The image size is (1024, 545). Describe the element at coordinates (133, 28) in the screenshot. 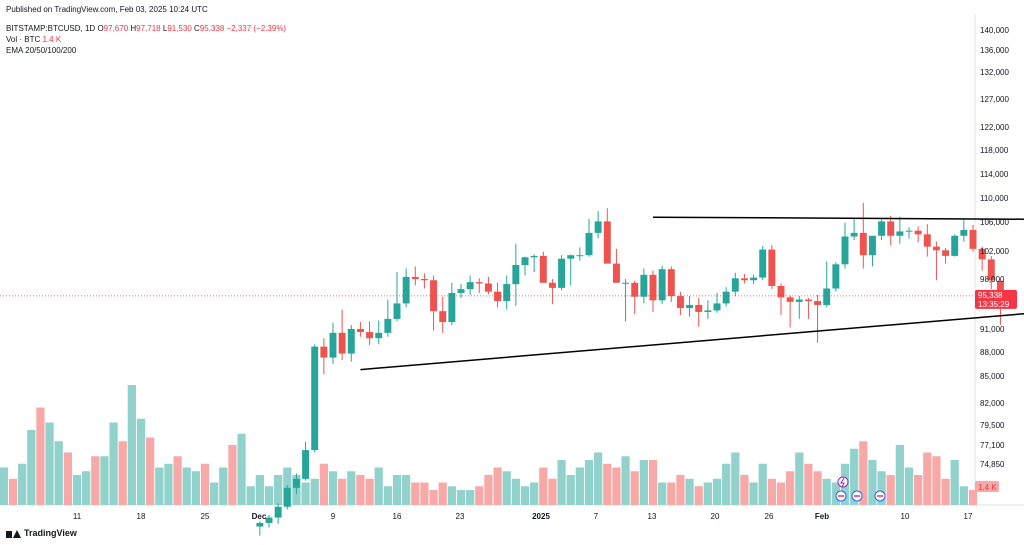

I see `high-label: H` at that location.